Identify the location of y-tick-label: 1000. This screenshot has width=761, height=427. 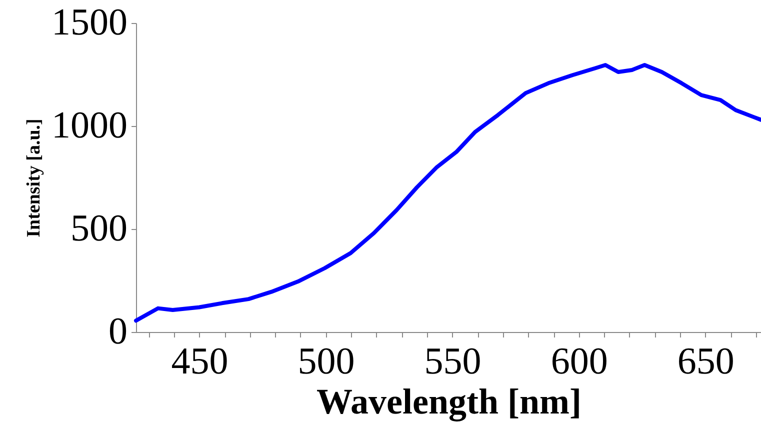
(90, 125).